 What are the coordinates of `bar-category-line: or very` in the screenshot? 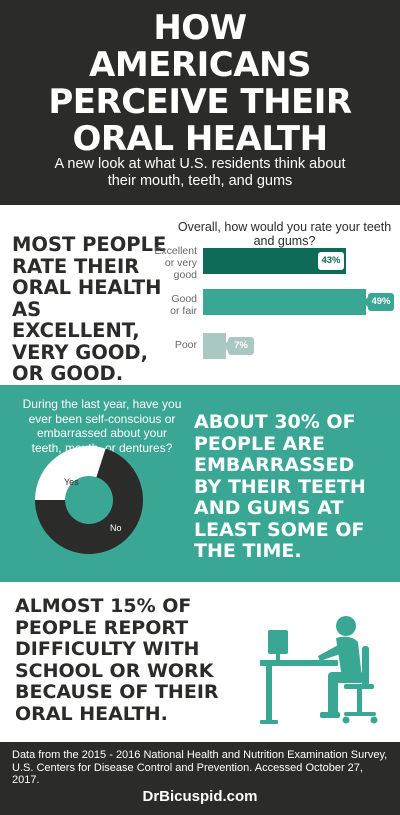 It's located at (180, 263).